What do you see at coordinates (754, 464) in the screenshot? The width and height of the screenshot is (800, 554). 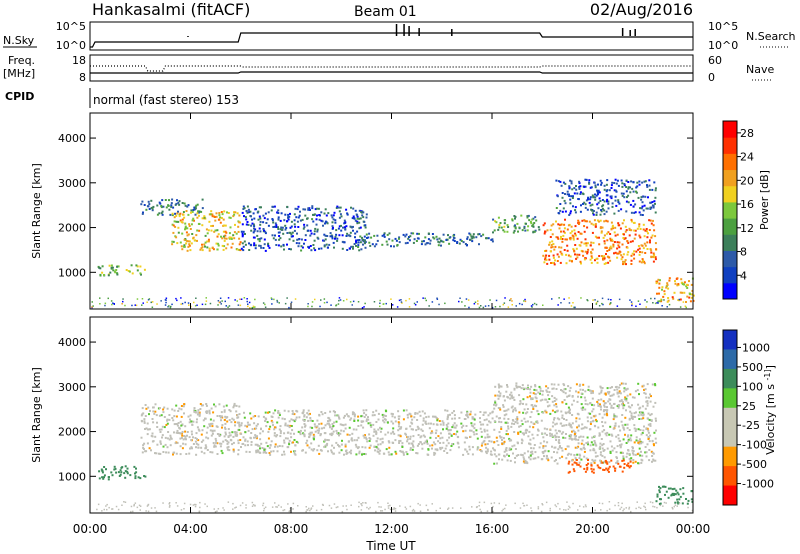 I see `colorbar-tick-label: -500` at bounding box center [754, 464].